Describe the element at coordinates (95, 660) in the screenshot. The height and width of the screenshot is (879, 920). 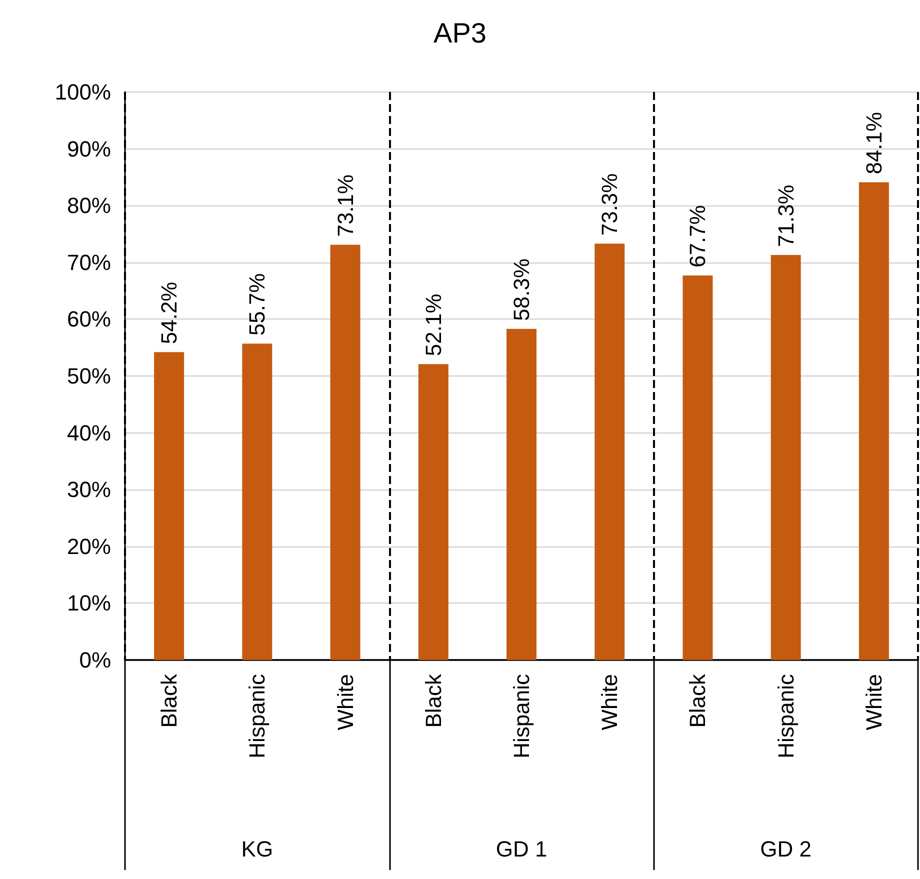
I see `y-tick-label: 0%` at that location.